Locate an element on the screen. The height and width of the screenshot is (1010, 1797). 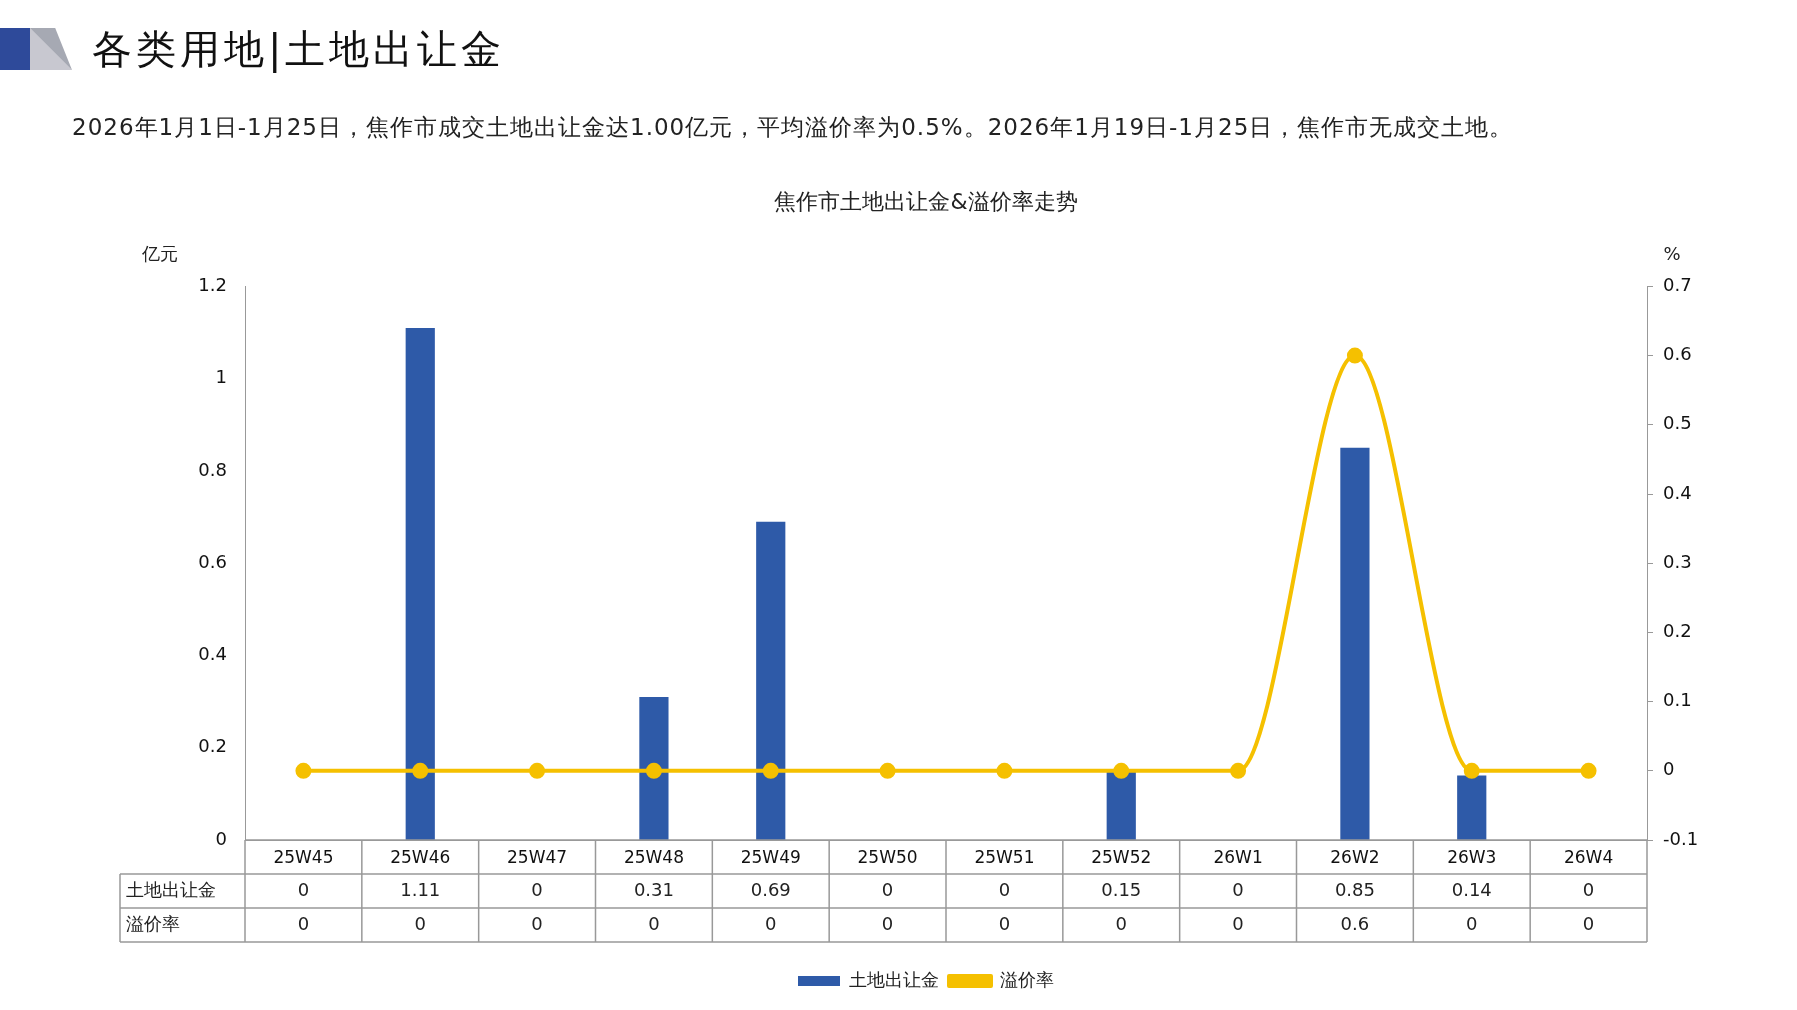
y-tick-label: 0.8 is located at coordinates (212, 469).